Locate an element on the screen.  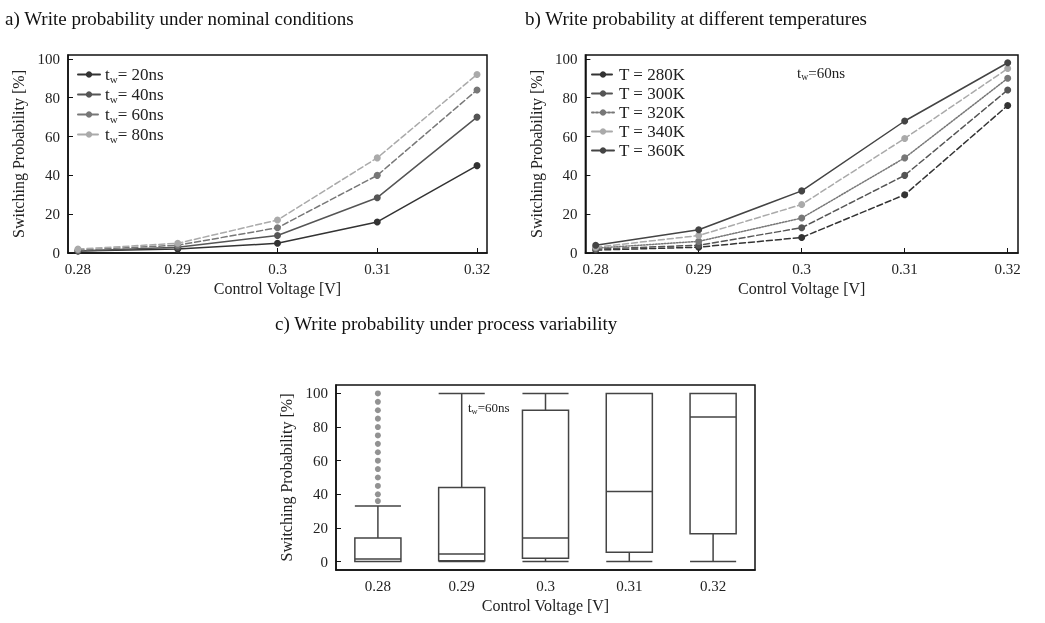
legend-label: T = 360K is located at coordinates (652, 150).